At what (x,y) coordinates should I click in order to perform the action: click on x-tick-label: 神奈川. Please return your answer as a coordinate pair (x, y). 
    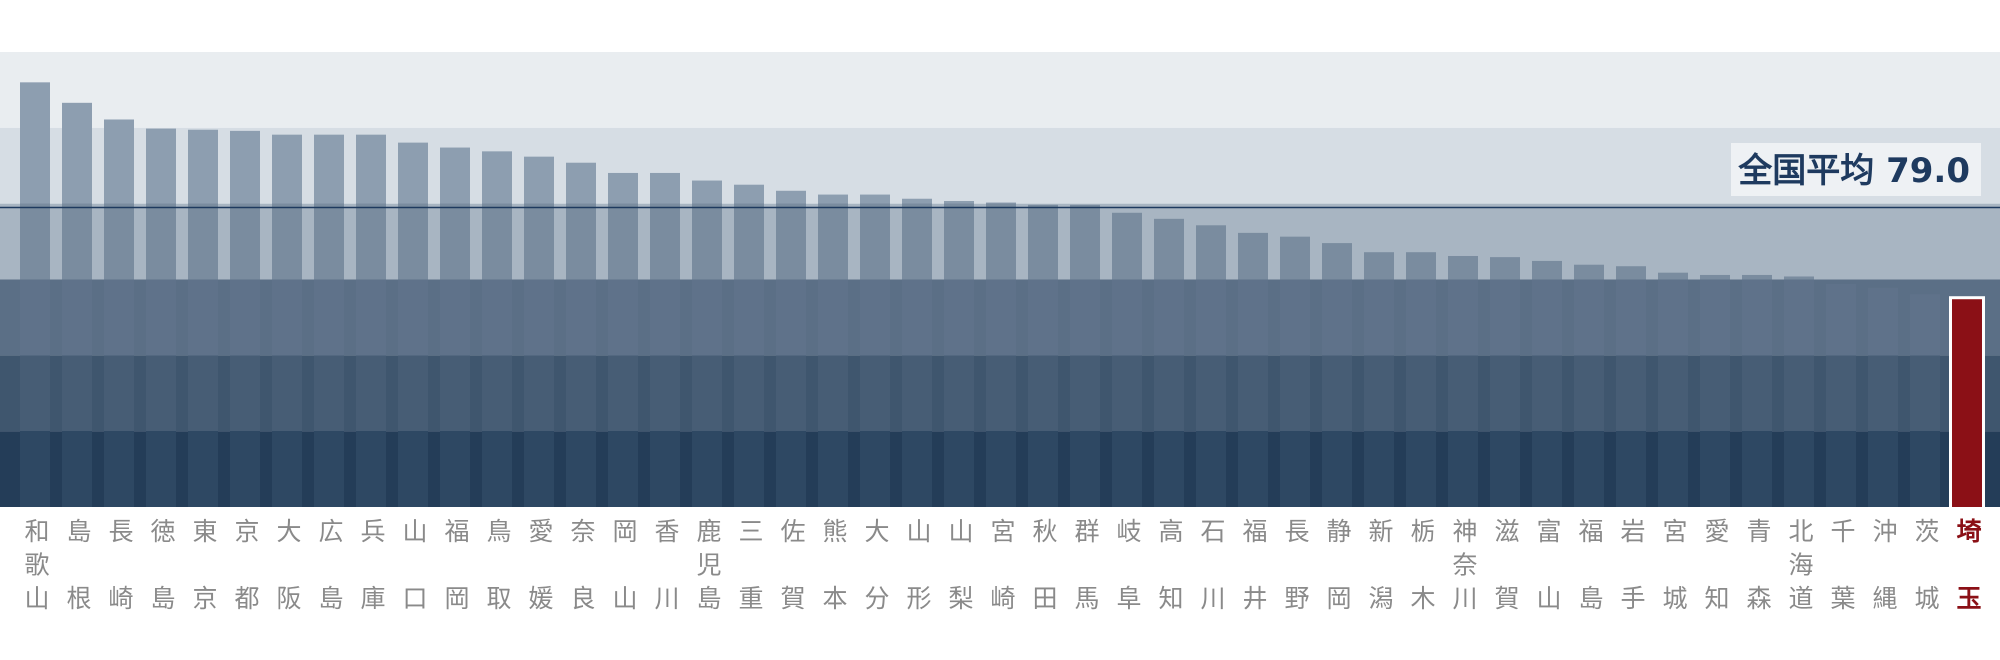
    Looking at the image, I should click on (1463, 564).